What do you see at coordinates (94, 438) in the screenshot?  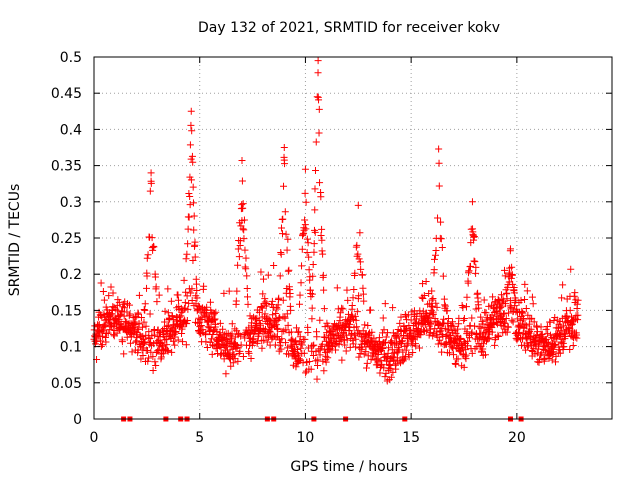 I see `x-tick-label: 0` at bounding box center [94, 438].